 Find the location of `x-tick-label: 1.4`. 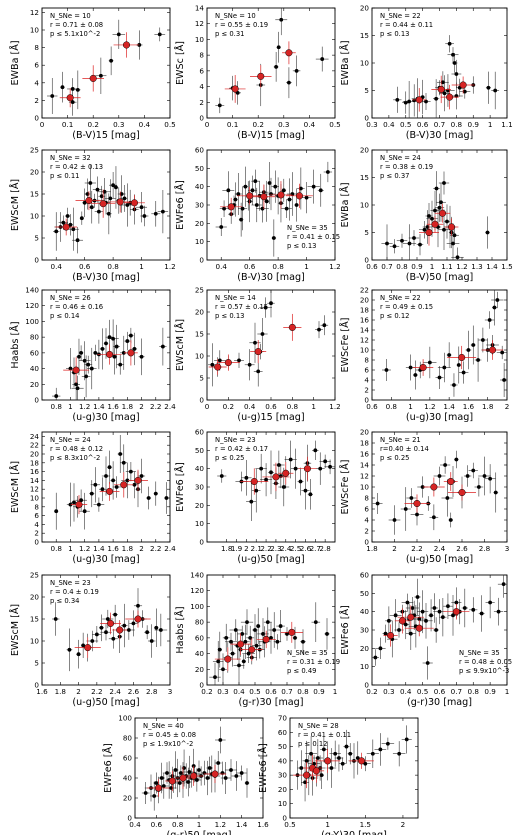

x-tick-label: 1.4 is located at coordinates (242, 824).